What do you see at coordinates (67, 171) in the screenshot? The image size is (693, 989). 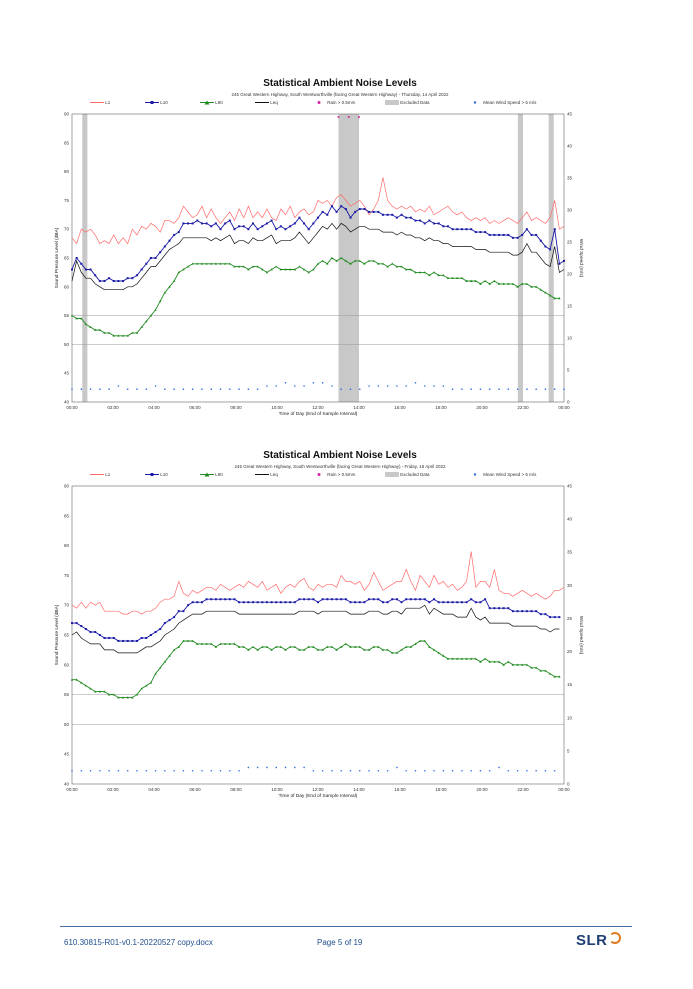 I see `y-tick-label: 80` at bounding box center [67, 171].